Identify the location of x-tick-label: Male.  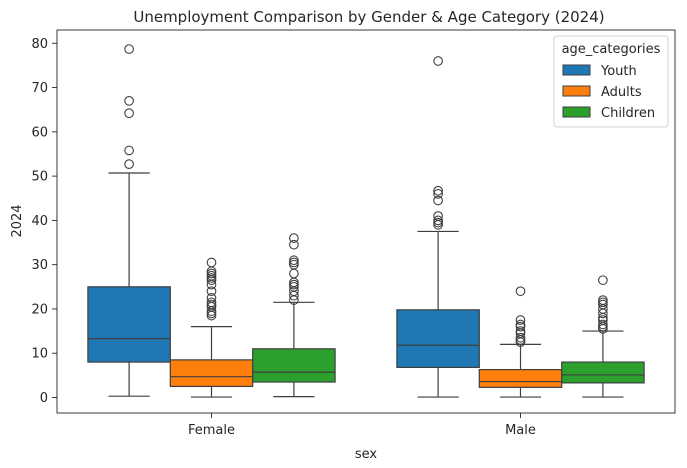
(520, 430).